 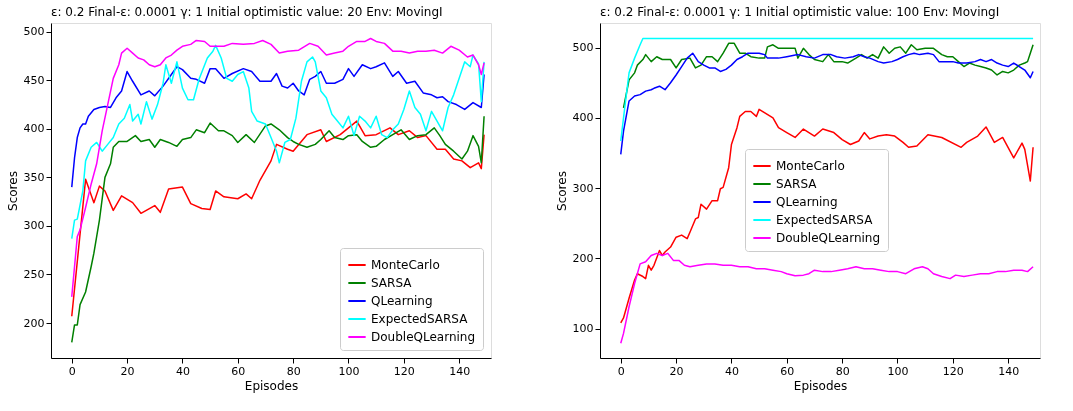 I want to click on y-tick-label: 100, so click(x=583, y=328).